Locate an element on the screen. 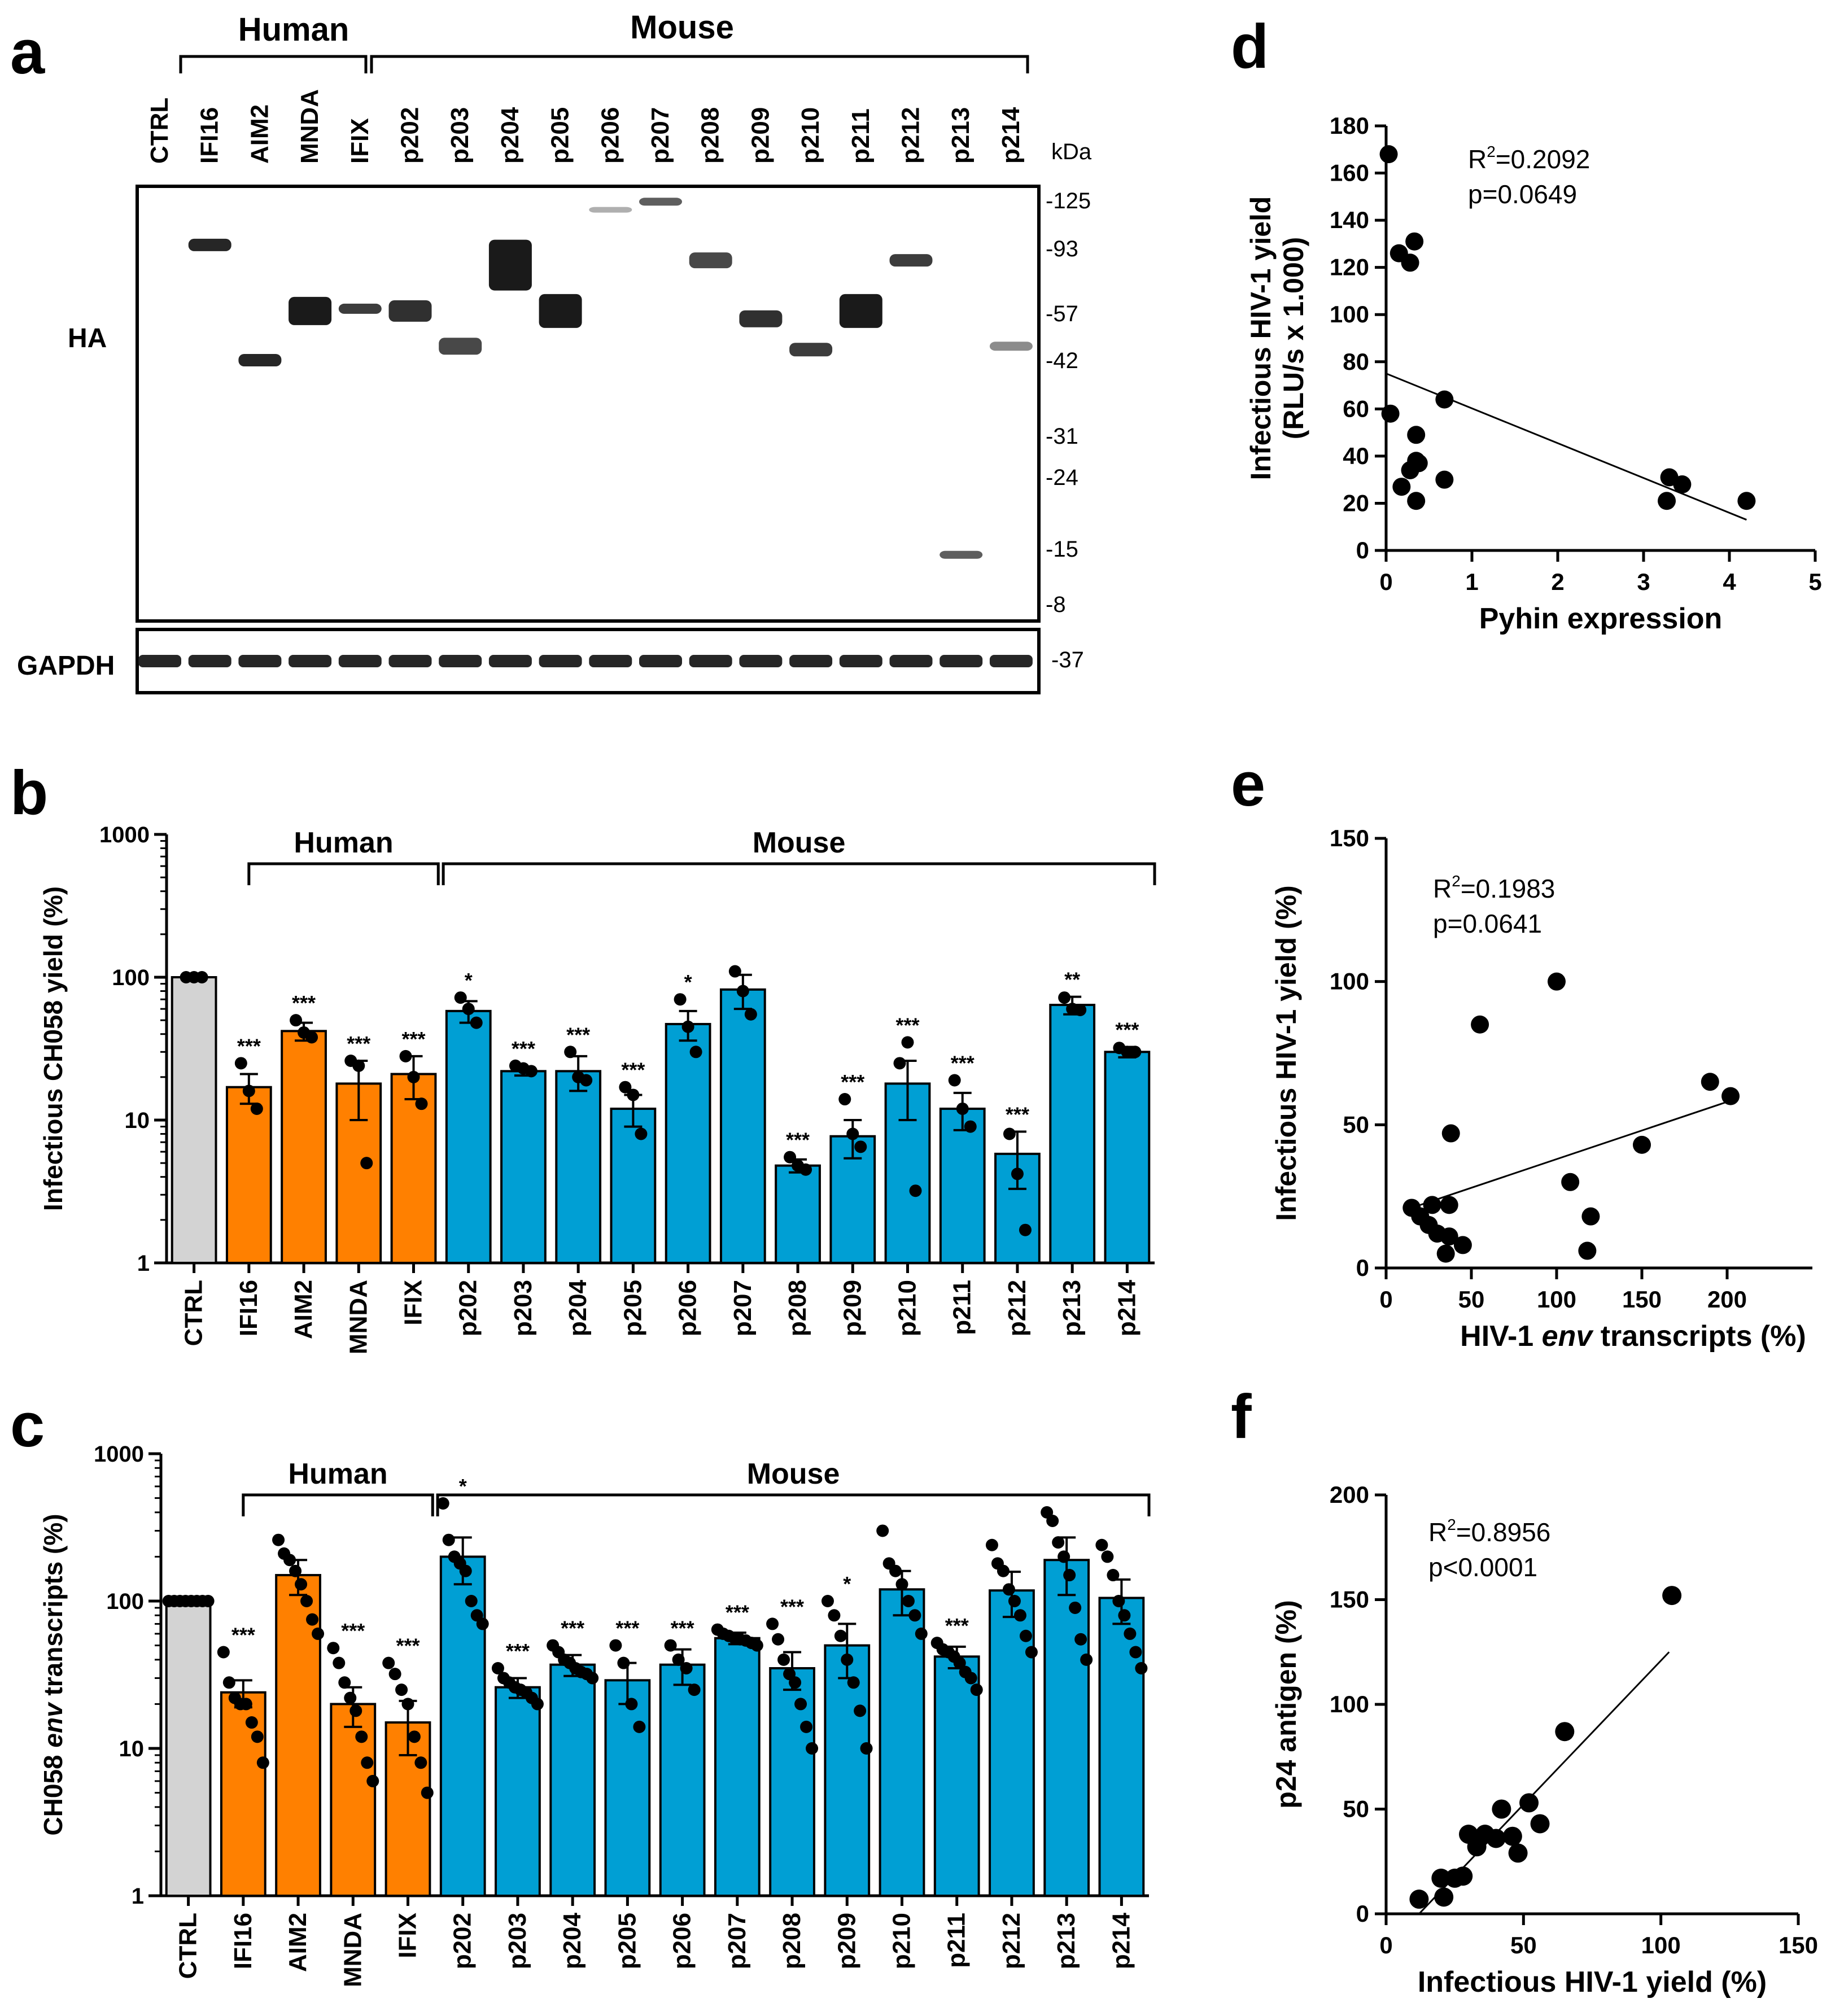  x-axis-label-part: transcripts (%) is located at coordinates (1699, 1336).